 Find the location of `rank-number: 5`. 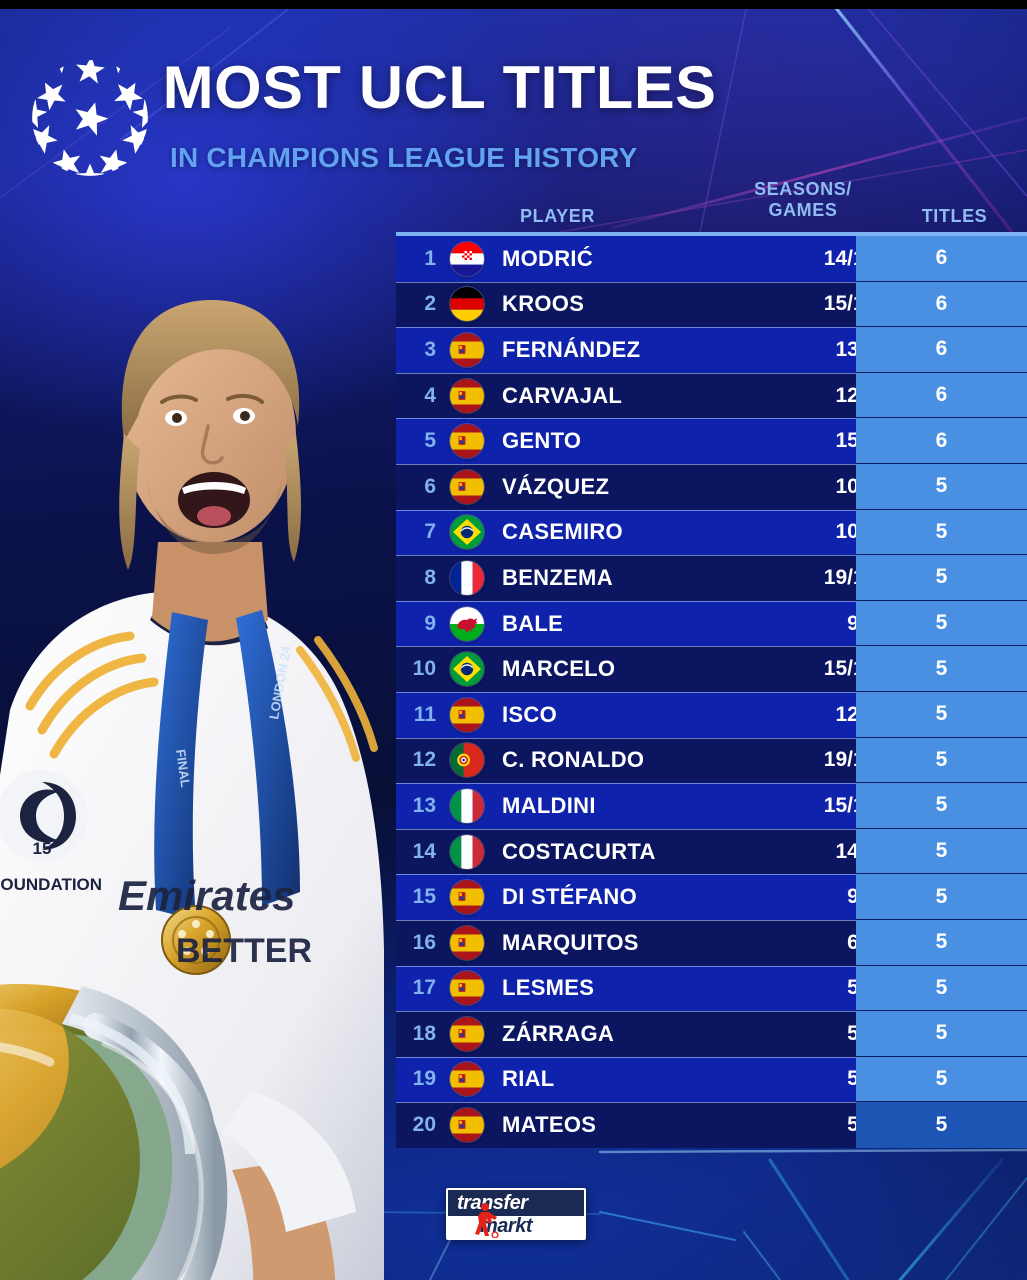

rank-number: 5 is located at coordinates (430, 441).